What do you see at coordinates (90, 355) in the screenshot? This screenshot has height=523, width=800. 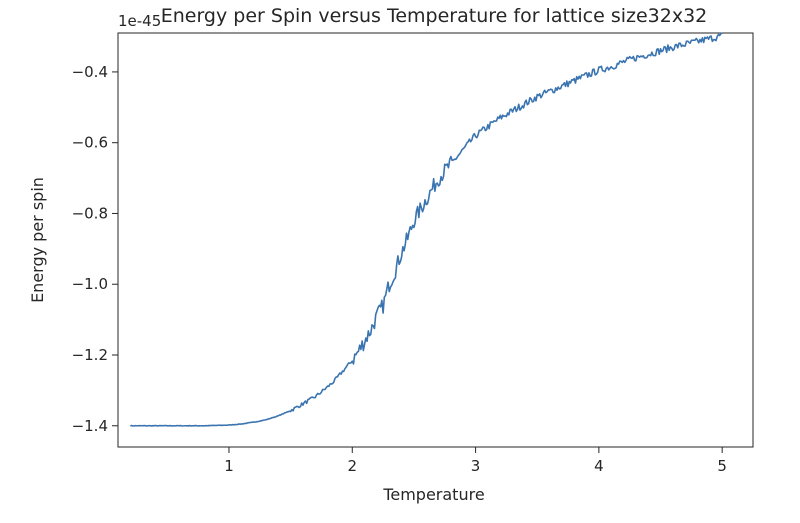 I see `y-tick-label: −1.2` at bounding box center [90, 355].